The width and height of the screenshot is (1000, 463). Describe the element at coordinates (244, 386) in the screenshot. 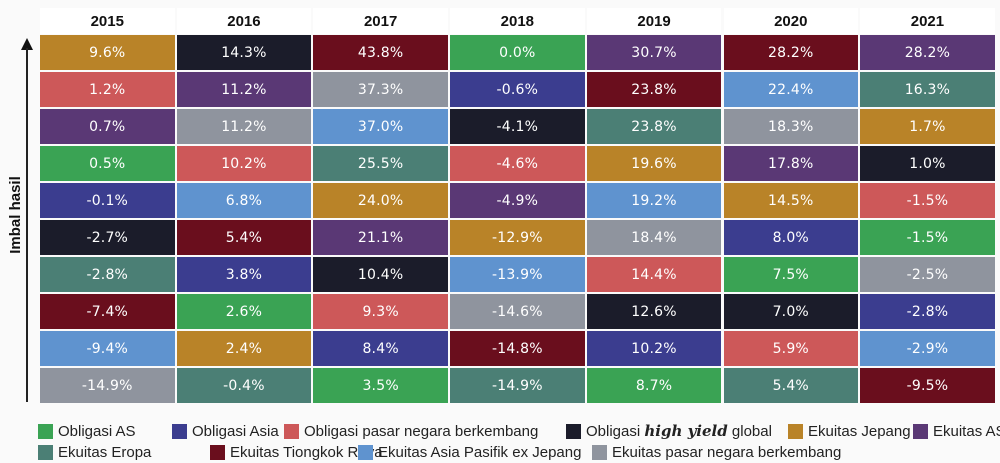

I see `return-cell: -0.4%` at that location.